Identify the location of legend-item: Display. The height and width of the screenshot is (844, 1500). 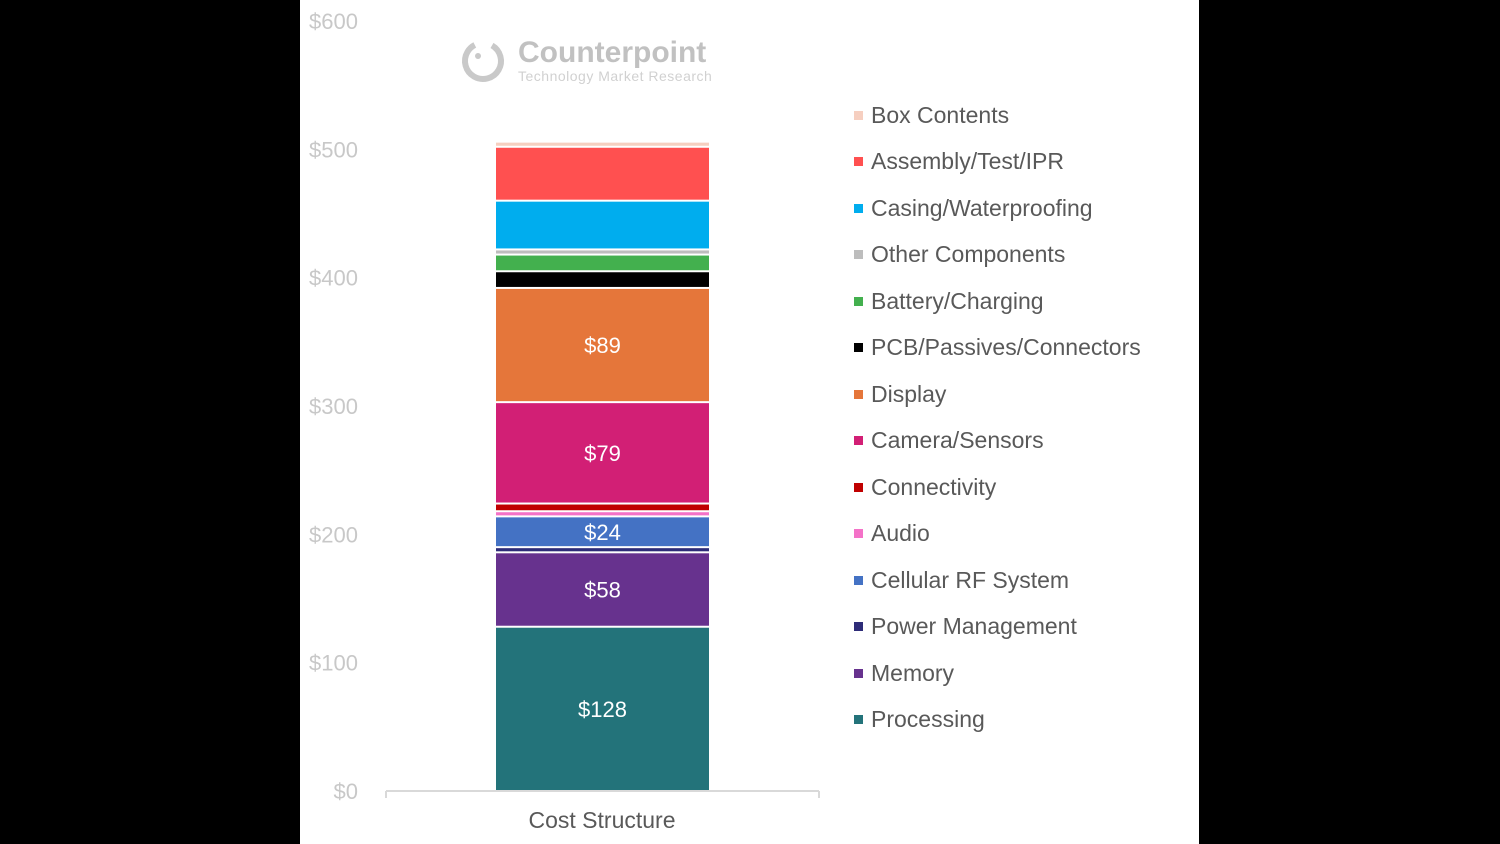
(997, 394).